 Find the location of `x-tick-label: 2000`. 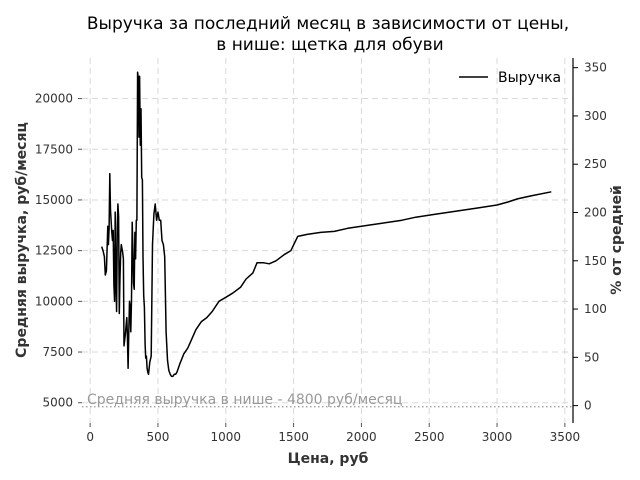

x-tick-label: 2000 is located at coordinates (361, 437).